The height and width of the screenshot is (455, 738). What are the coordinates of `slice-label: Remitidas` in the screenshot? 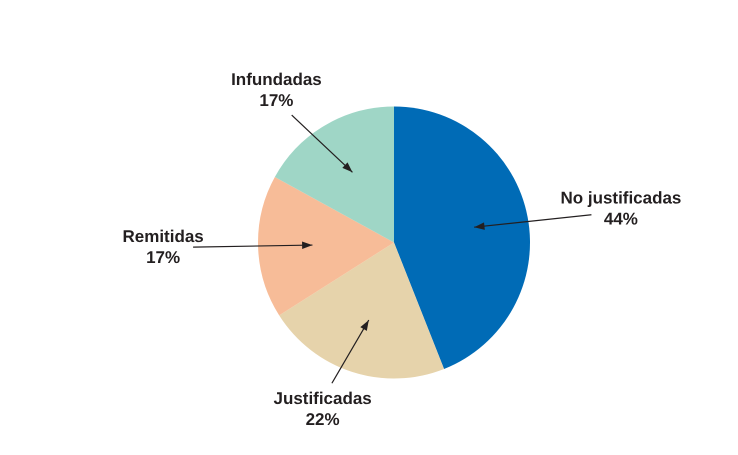 It's located at (163, 236).